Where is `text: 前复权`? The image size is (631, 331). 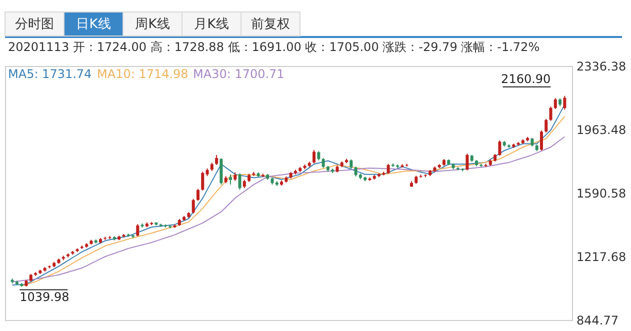
text: 前复权 is located at coordinates (270, 24).